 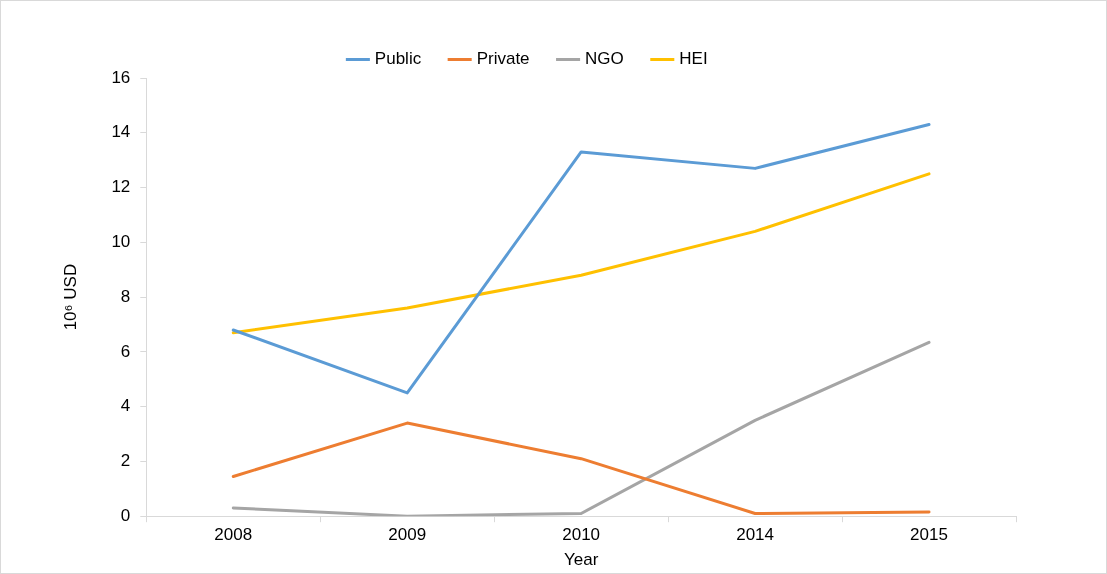 I want to click on legend-label: Private, so click(x=503, y=59).